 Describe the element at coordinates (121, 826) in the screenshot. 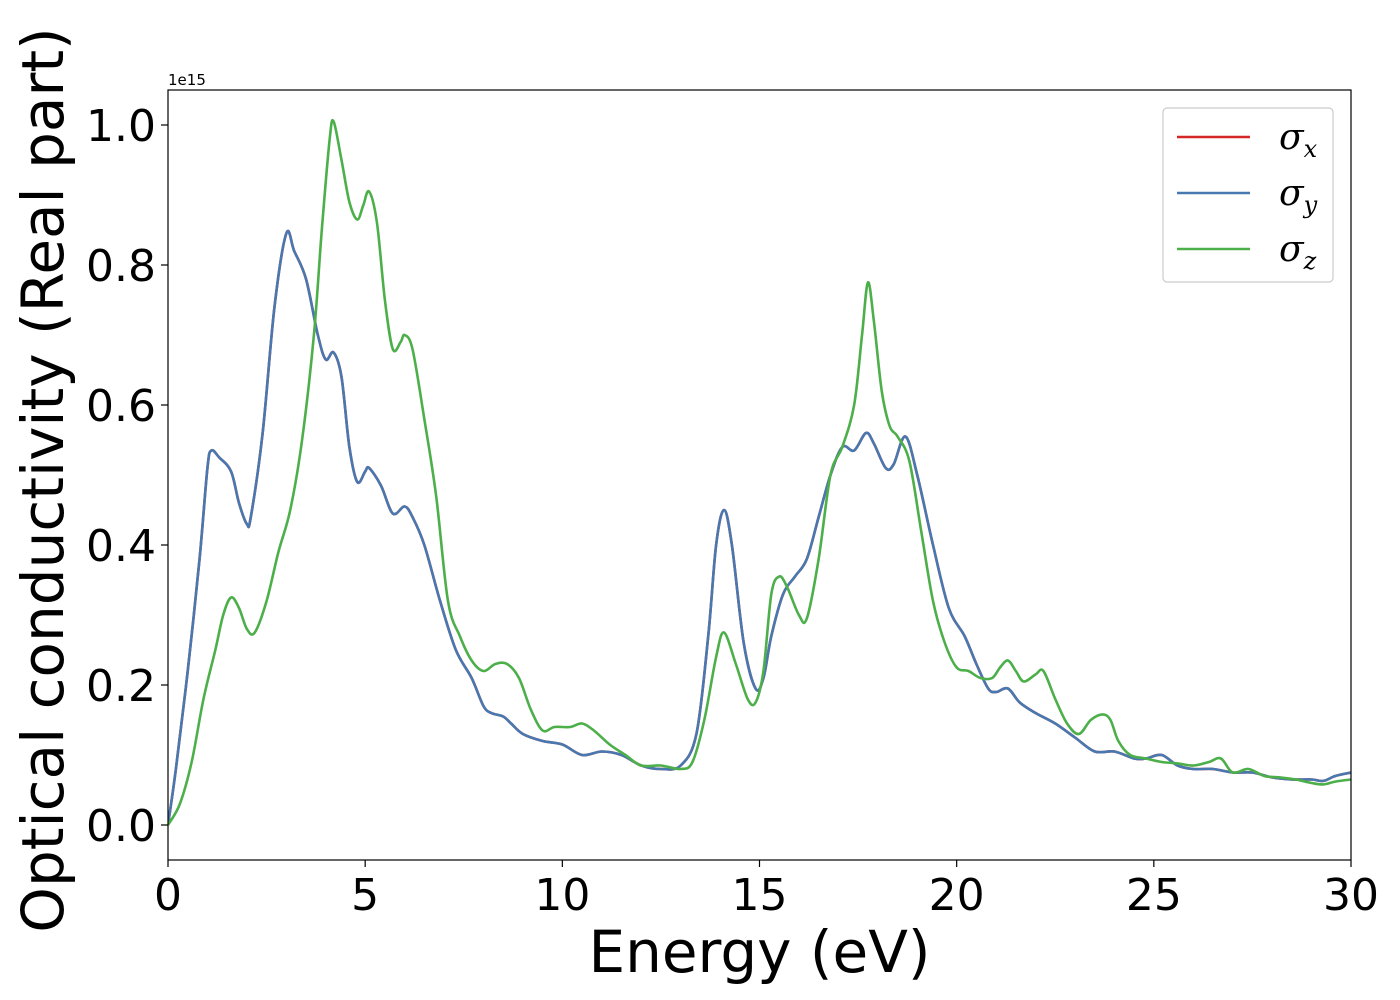

I see `y-tick-label: 0.0` at that location.